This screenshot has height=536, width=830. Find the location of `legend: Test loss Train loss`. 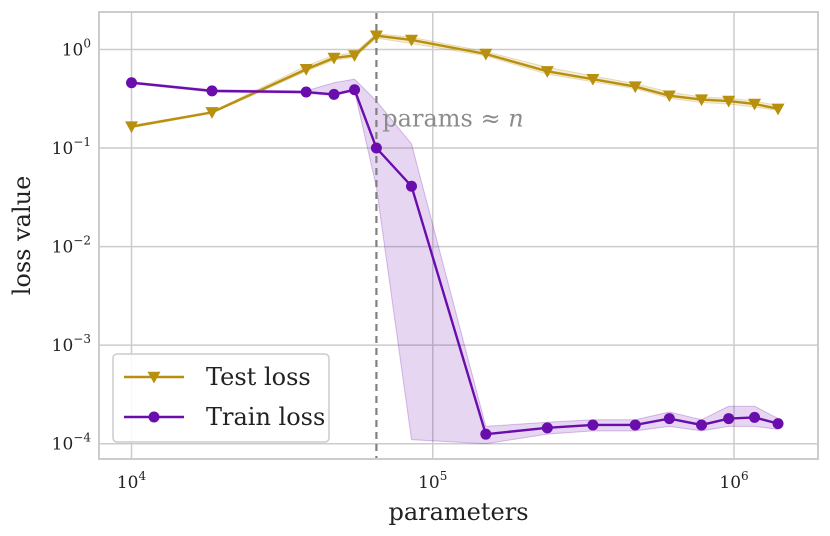

legend: Test loss Train loss is located at coordinates (221, 398).